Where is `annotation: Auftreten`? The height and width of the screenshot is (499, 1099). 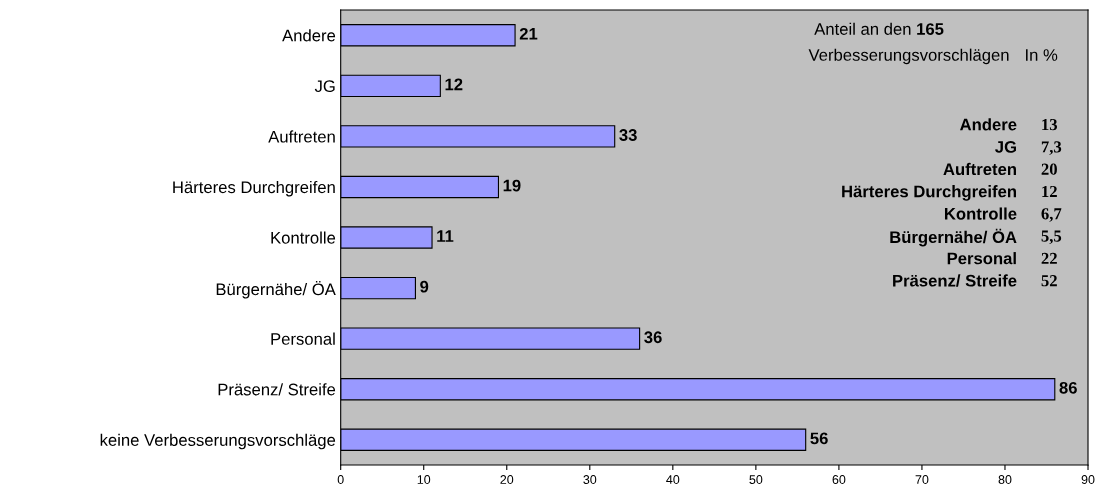
annotation: Auftreten is located at coordinates (979, 169).